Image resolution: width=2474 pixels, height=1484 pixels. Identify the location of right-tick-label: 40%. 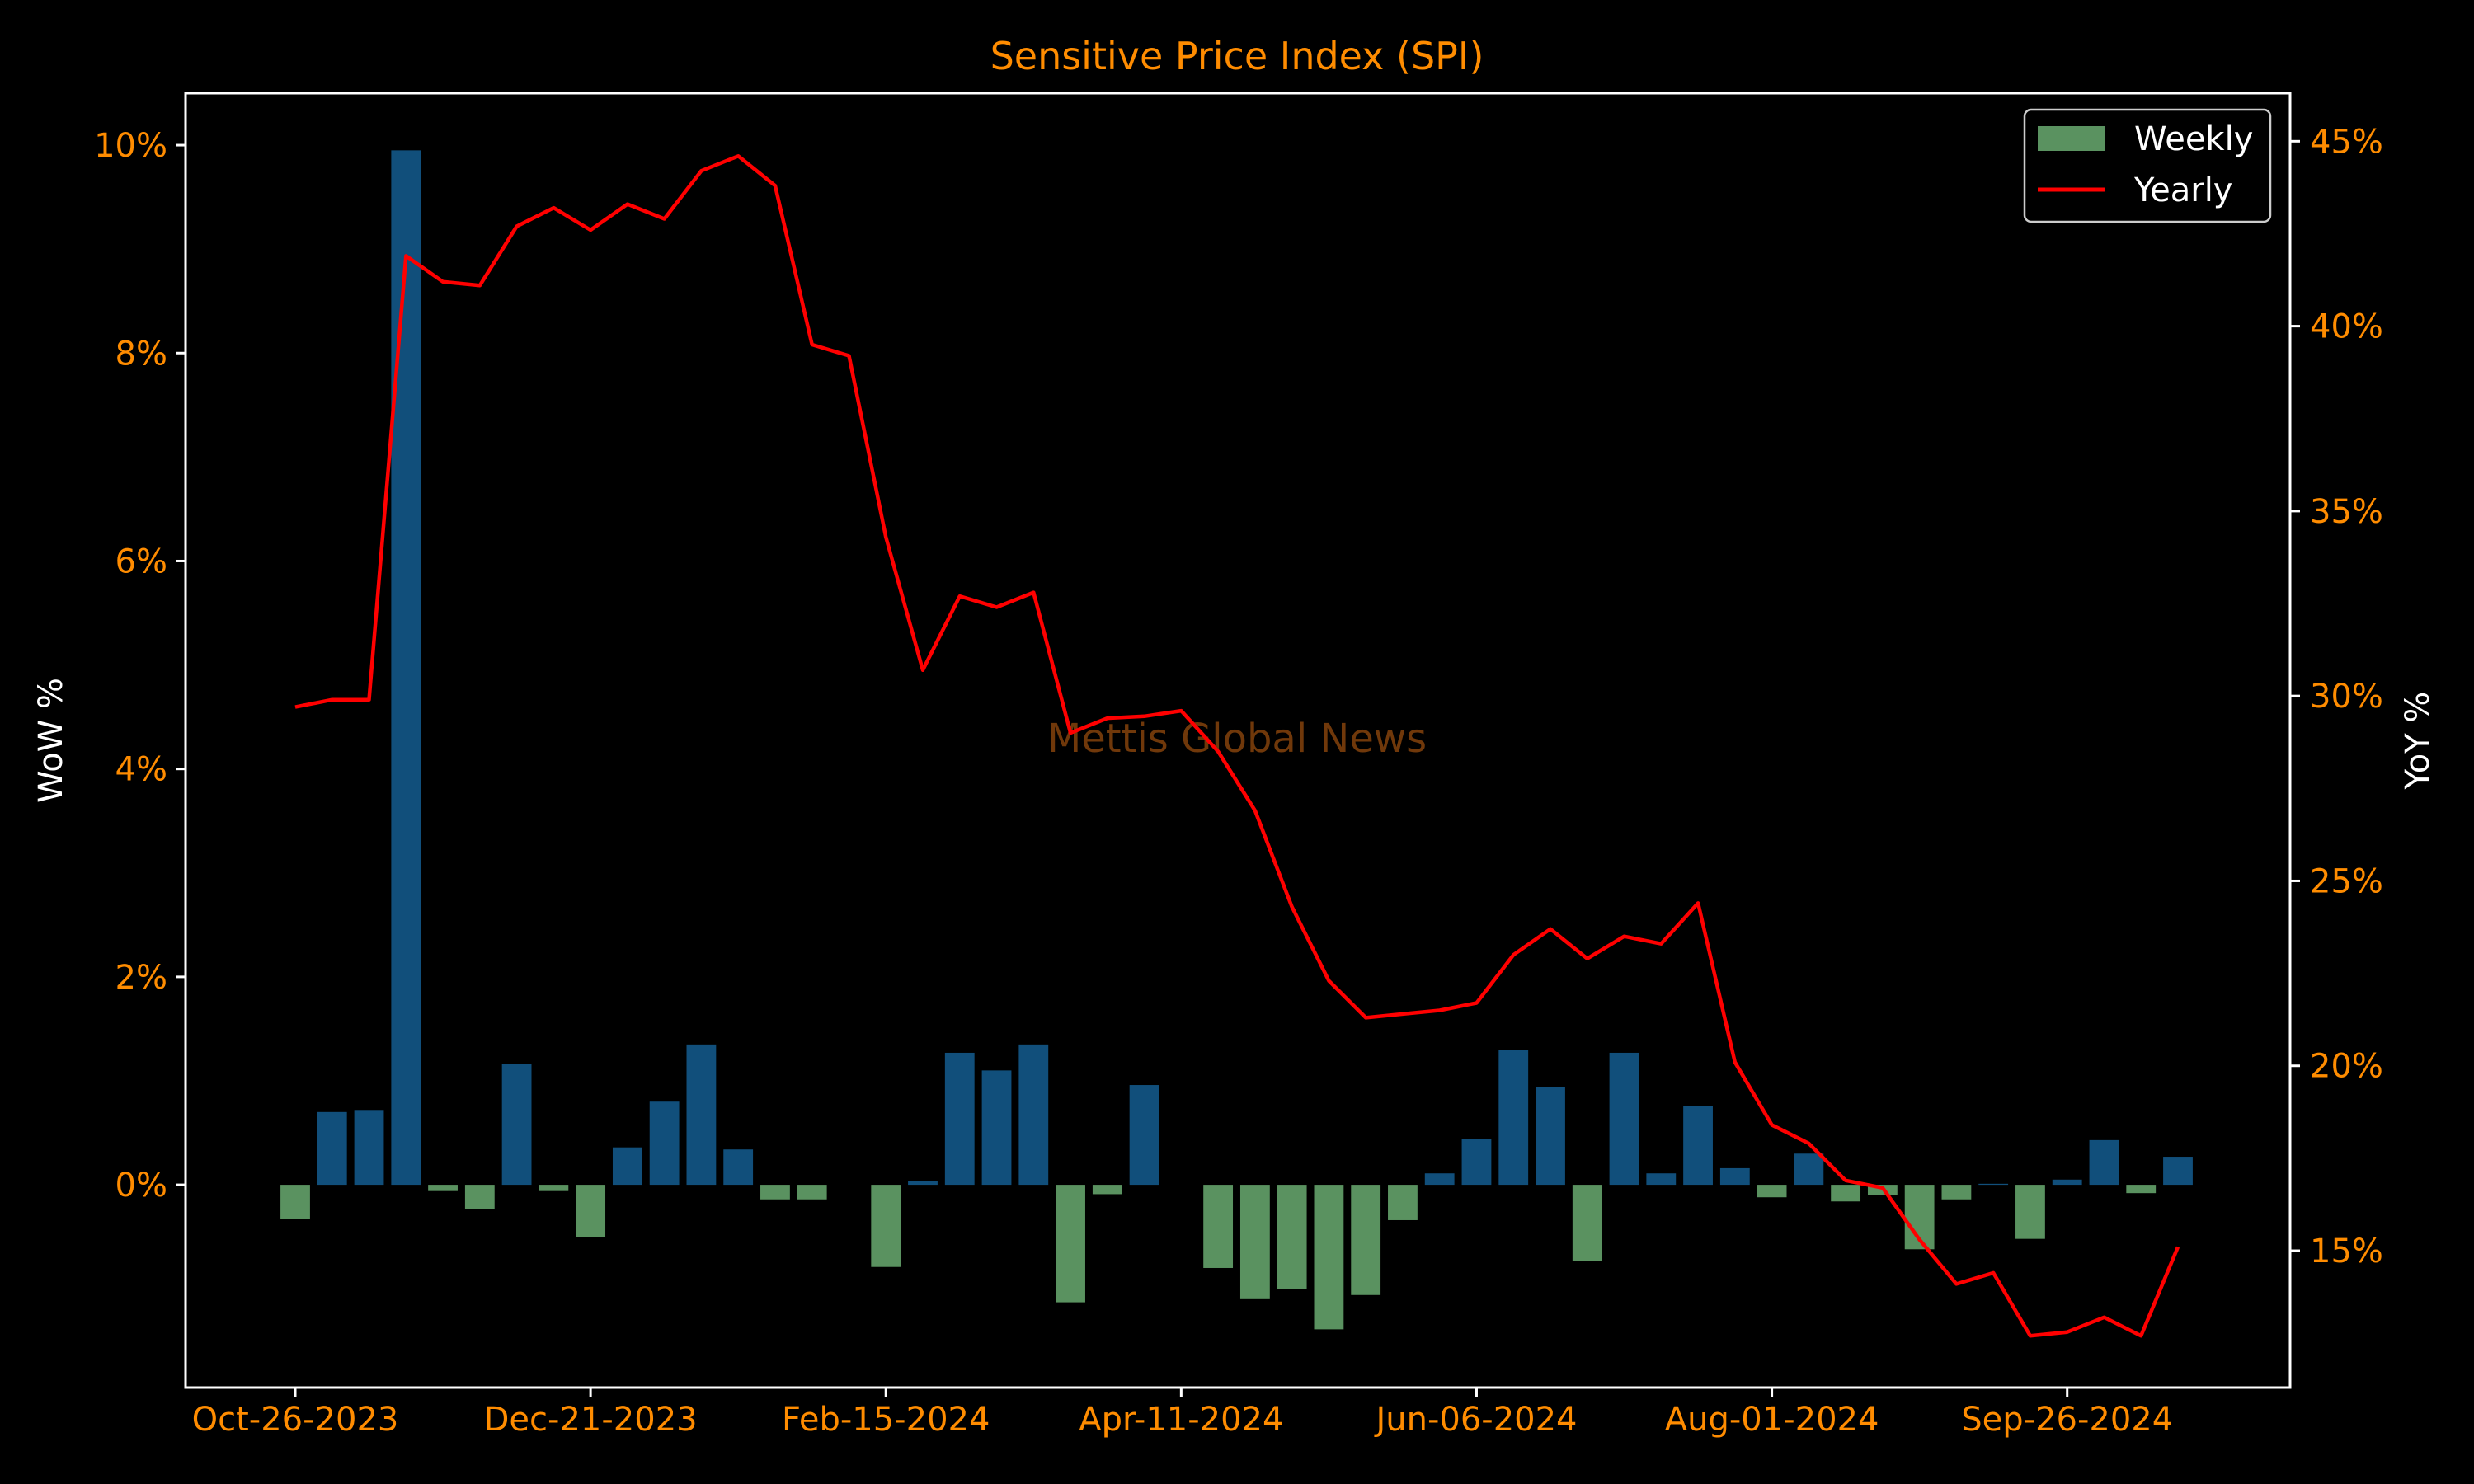
(2346, 327).